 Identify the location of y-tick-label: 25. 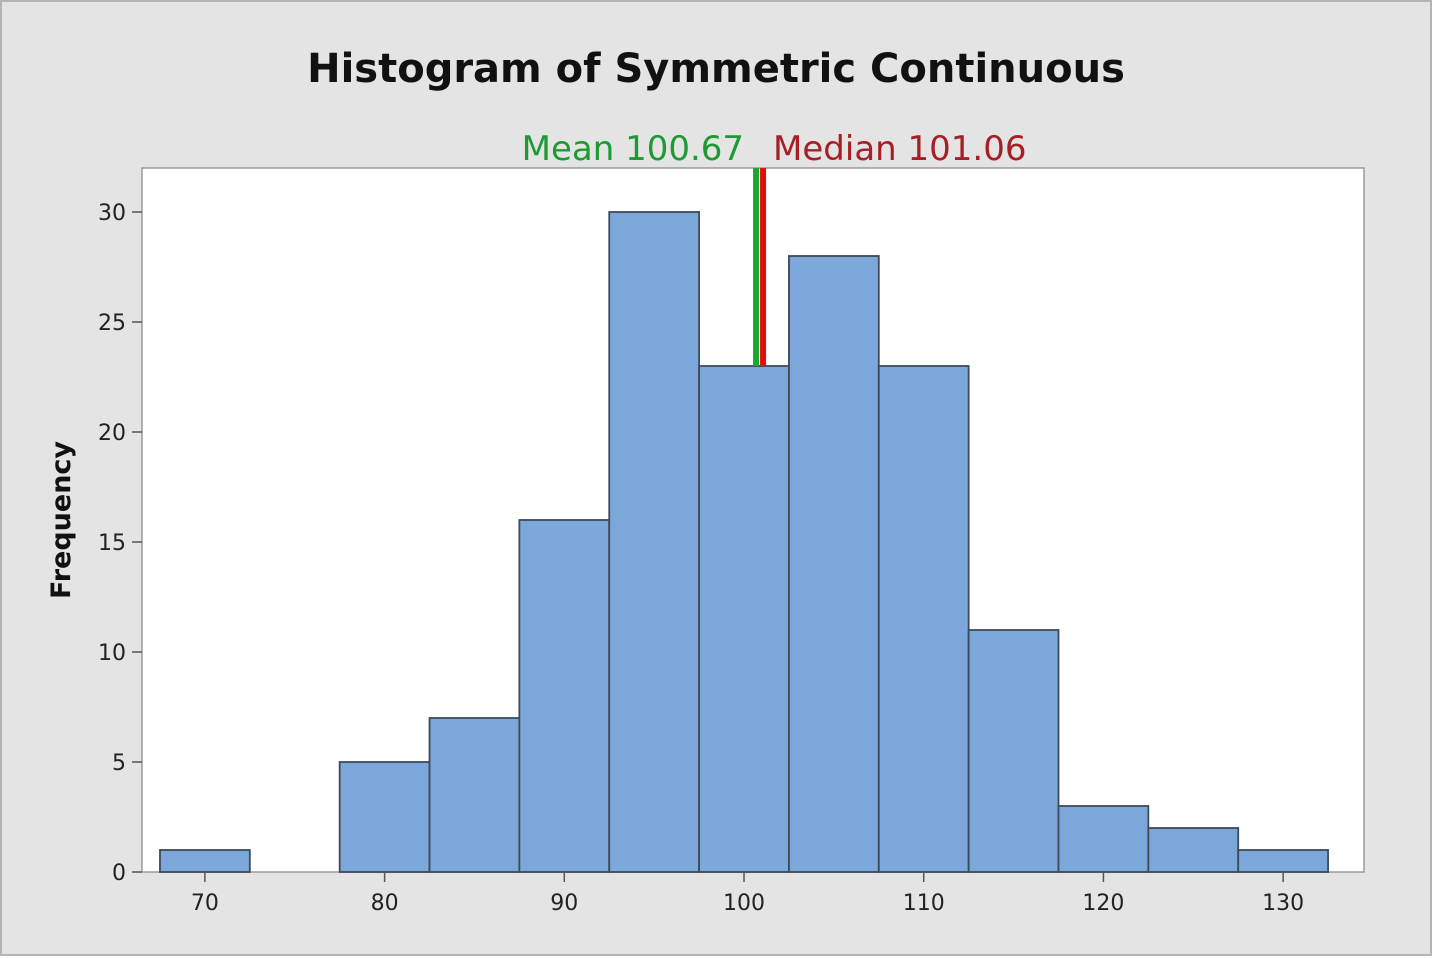
(112, 323).